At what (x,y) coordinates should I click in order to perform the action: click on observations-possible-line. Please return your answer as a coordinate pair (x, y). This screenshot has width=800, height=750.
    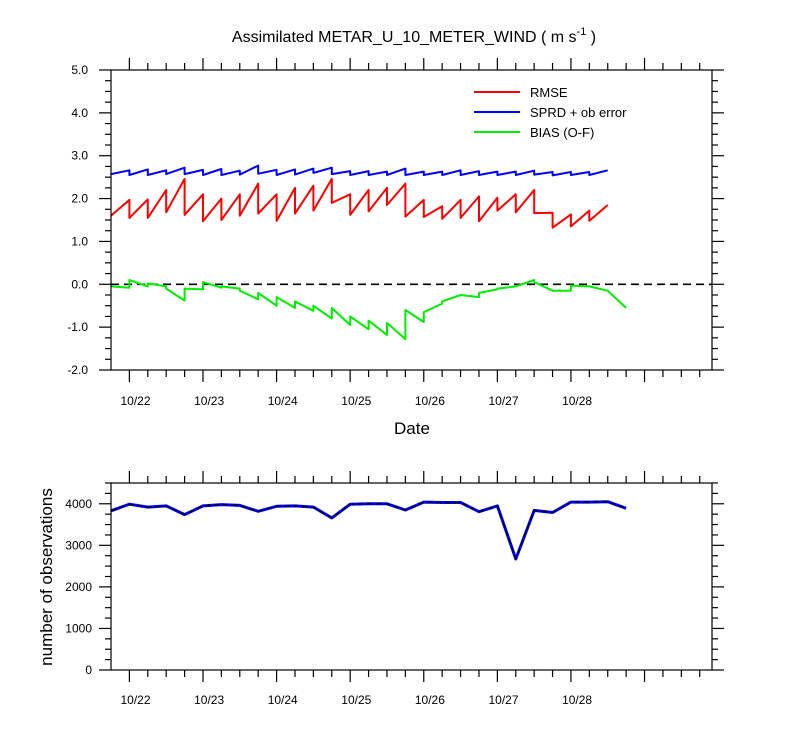
    Looking at the image, I should click on (368, 530).